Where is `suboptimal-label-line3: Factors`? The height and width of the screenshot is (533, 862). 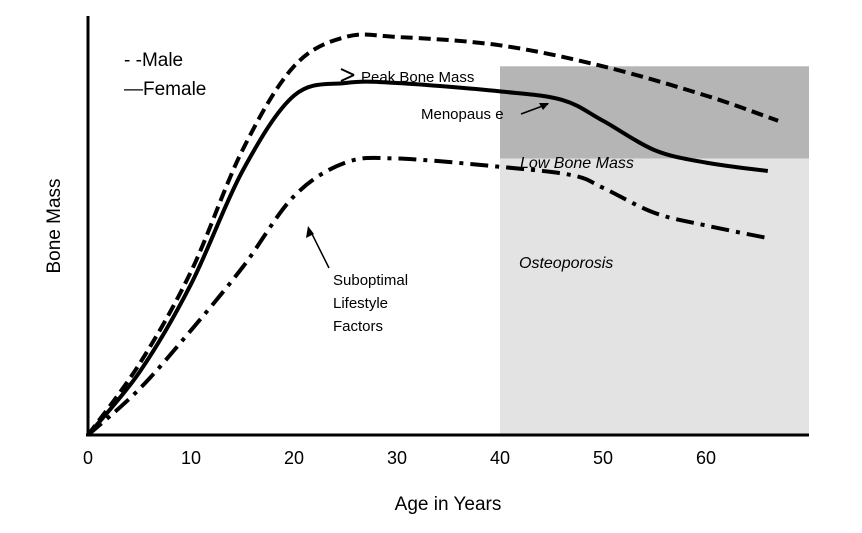
suboptimal-label-line3: Factors is located at coordinates (358, 326).